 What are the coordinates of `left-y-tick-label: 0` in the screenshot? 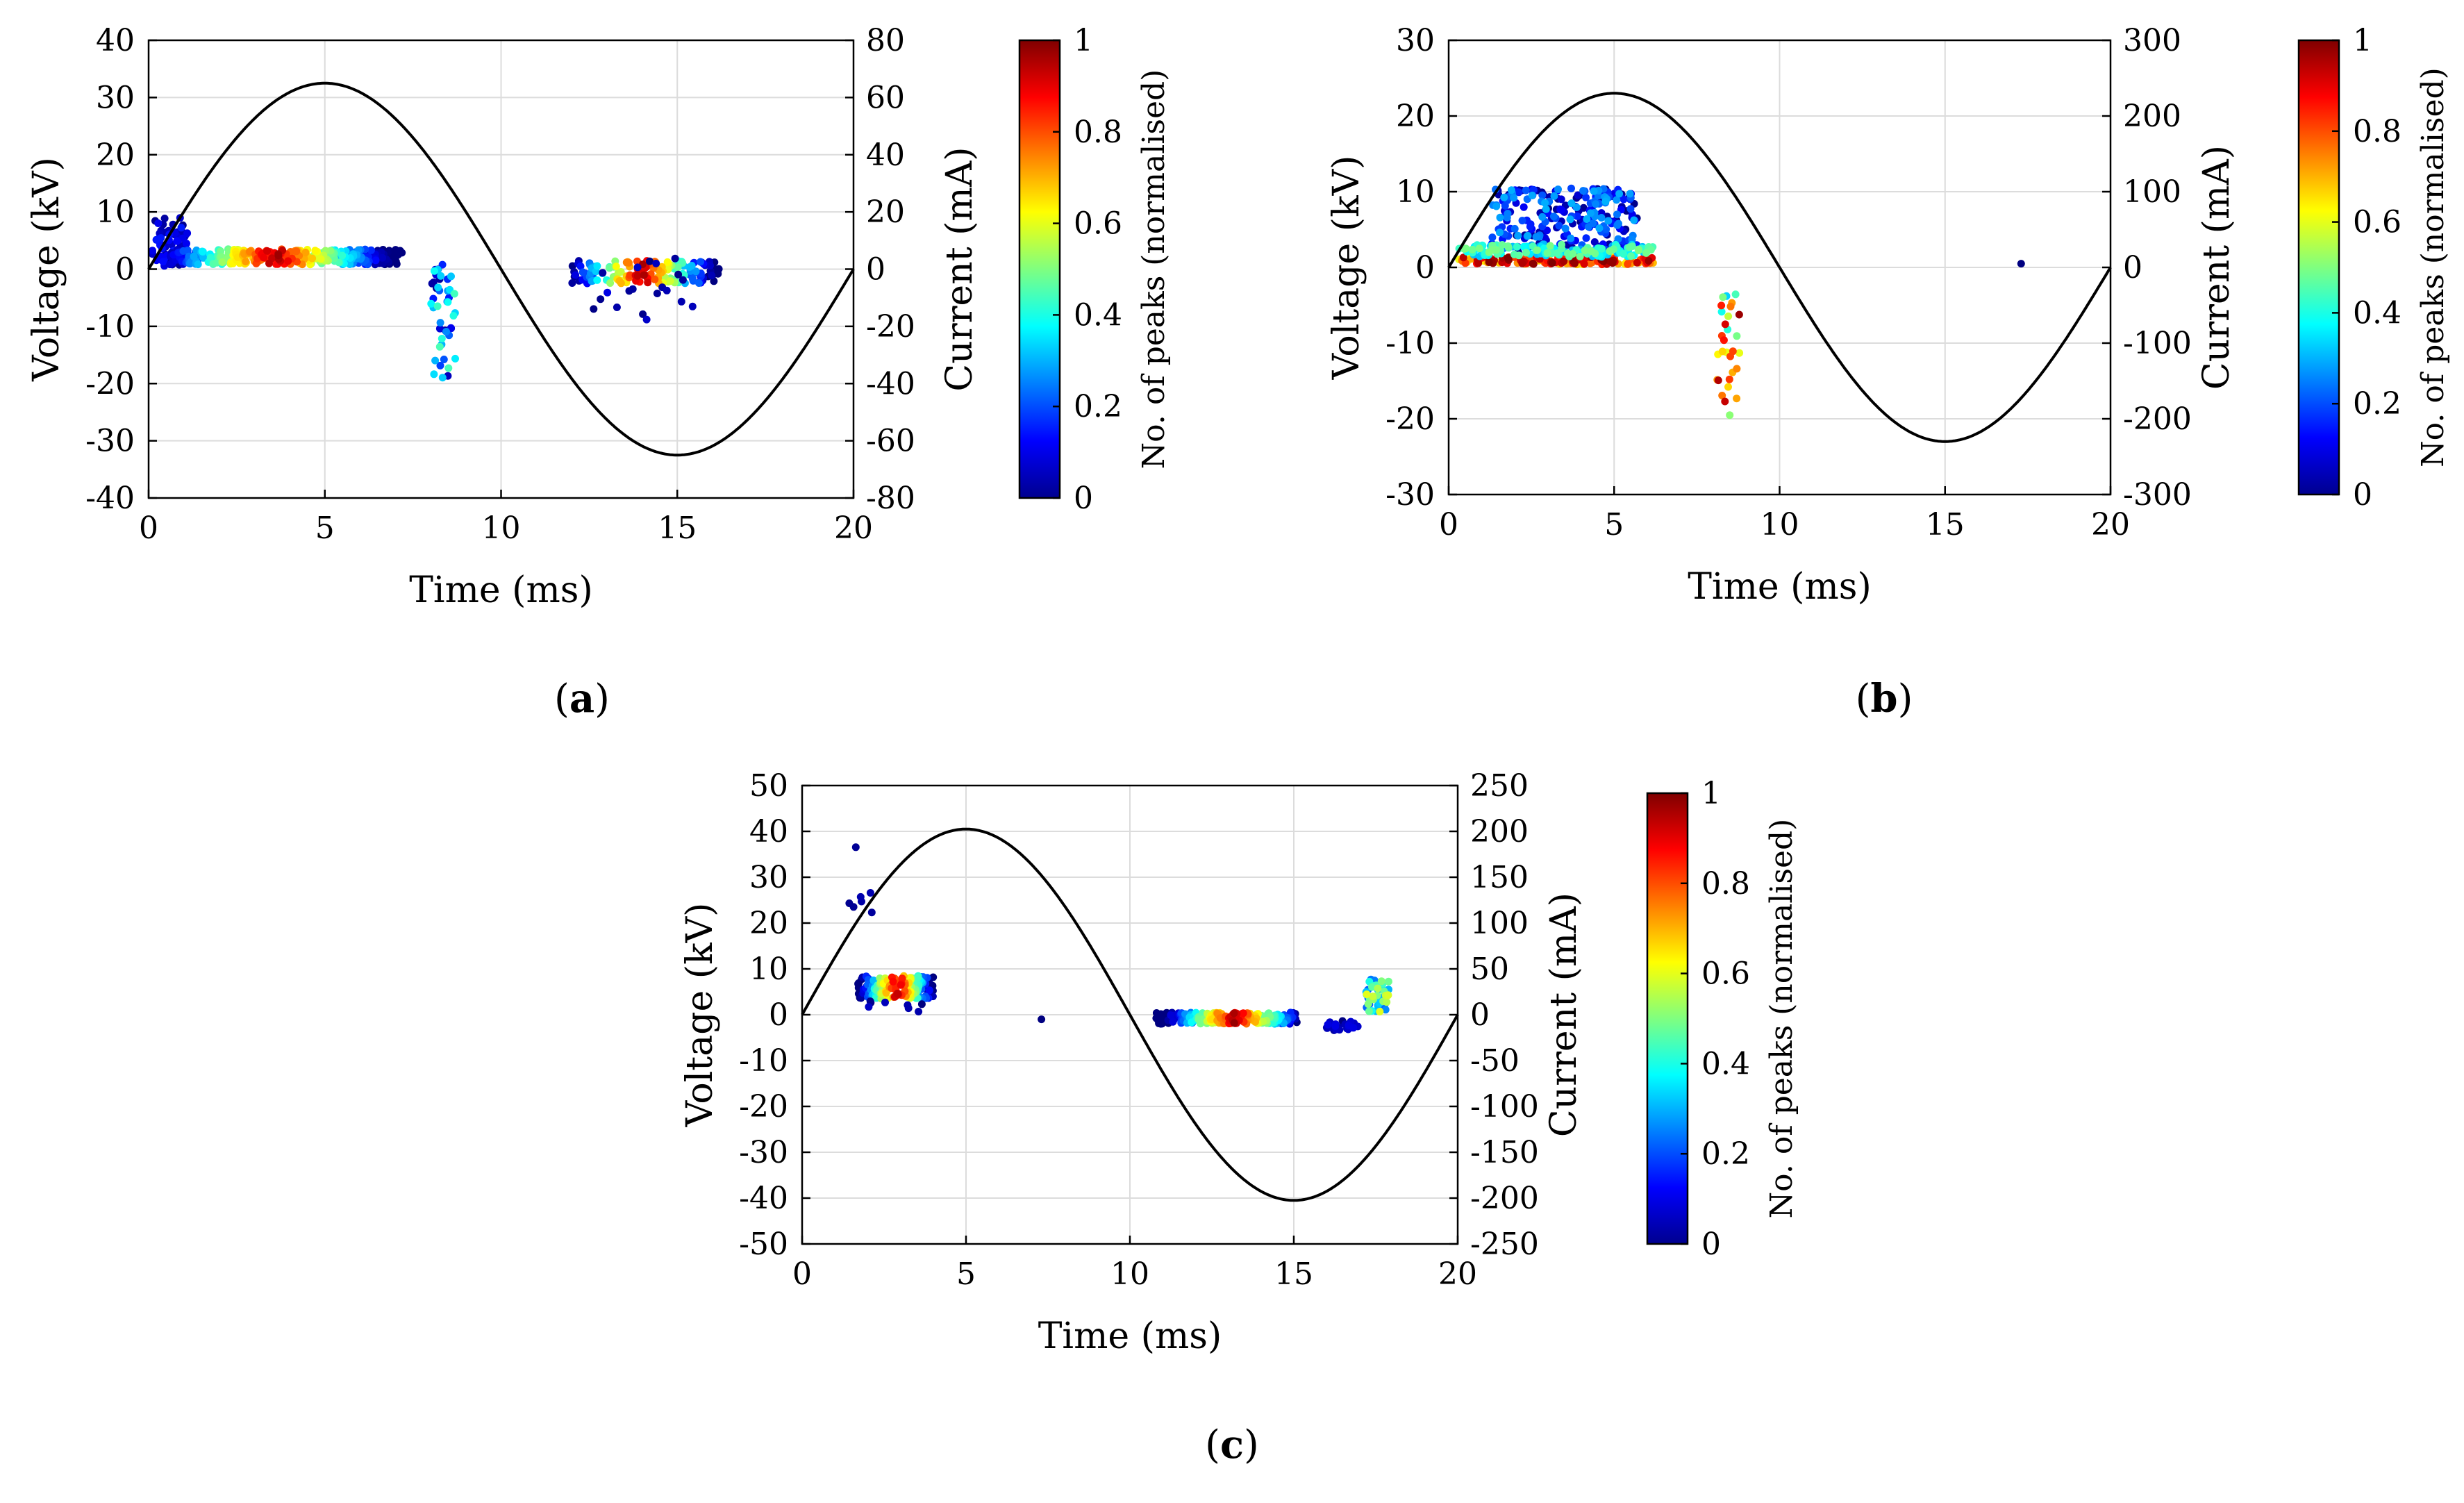 It's located at (125, 270).